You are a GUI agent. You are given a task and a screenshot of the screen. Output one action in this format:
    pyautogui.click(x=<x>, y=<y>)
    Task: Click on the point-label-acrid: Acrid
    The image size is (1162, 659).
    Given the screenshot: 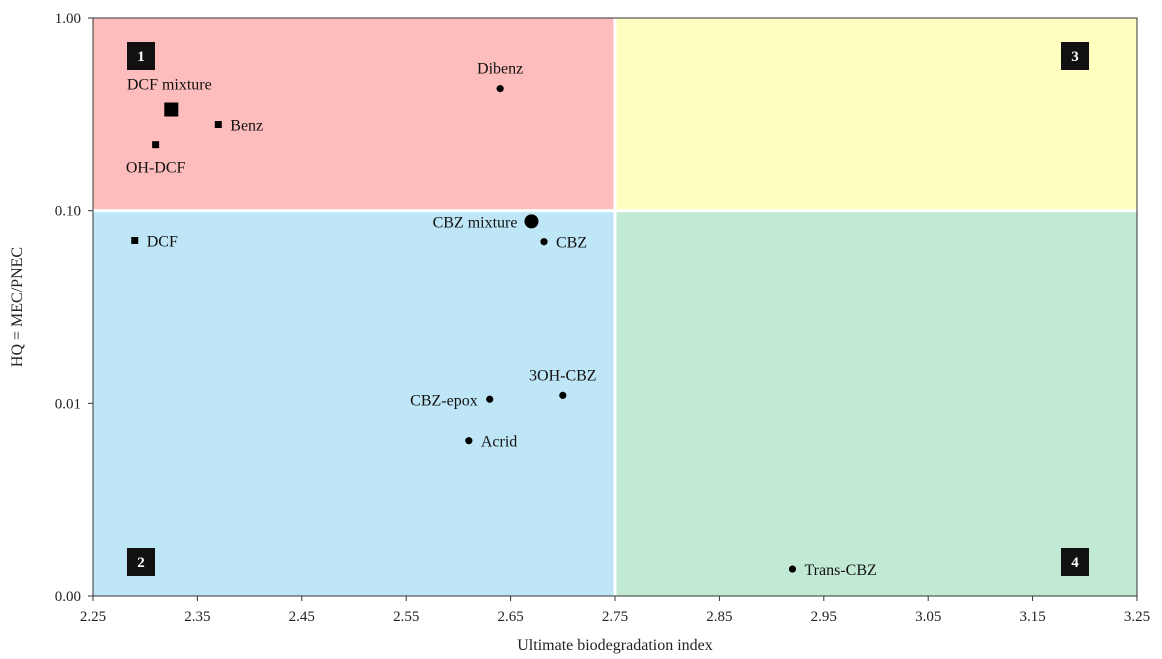 What is the action you would take?
    pyautogui.click(x=499, y=442)
    